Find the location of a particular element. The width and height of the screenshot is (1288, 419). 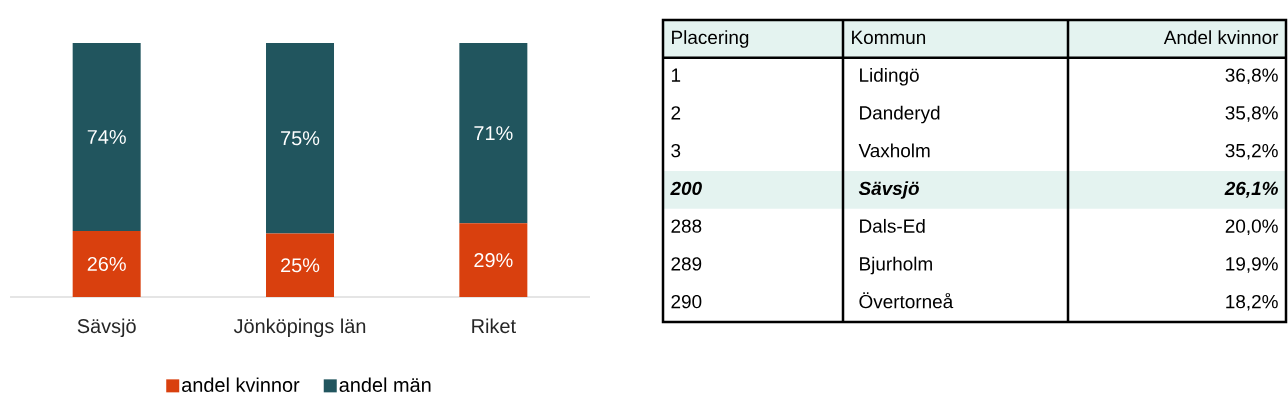

text: 289 is located at coordinates (686, 264).